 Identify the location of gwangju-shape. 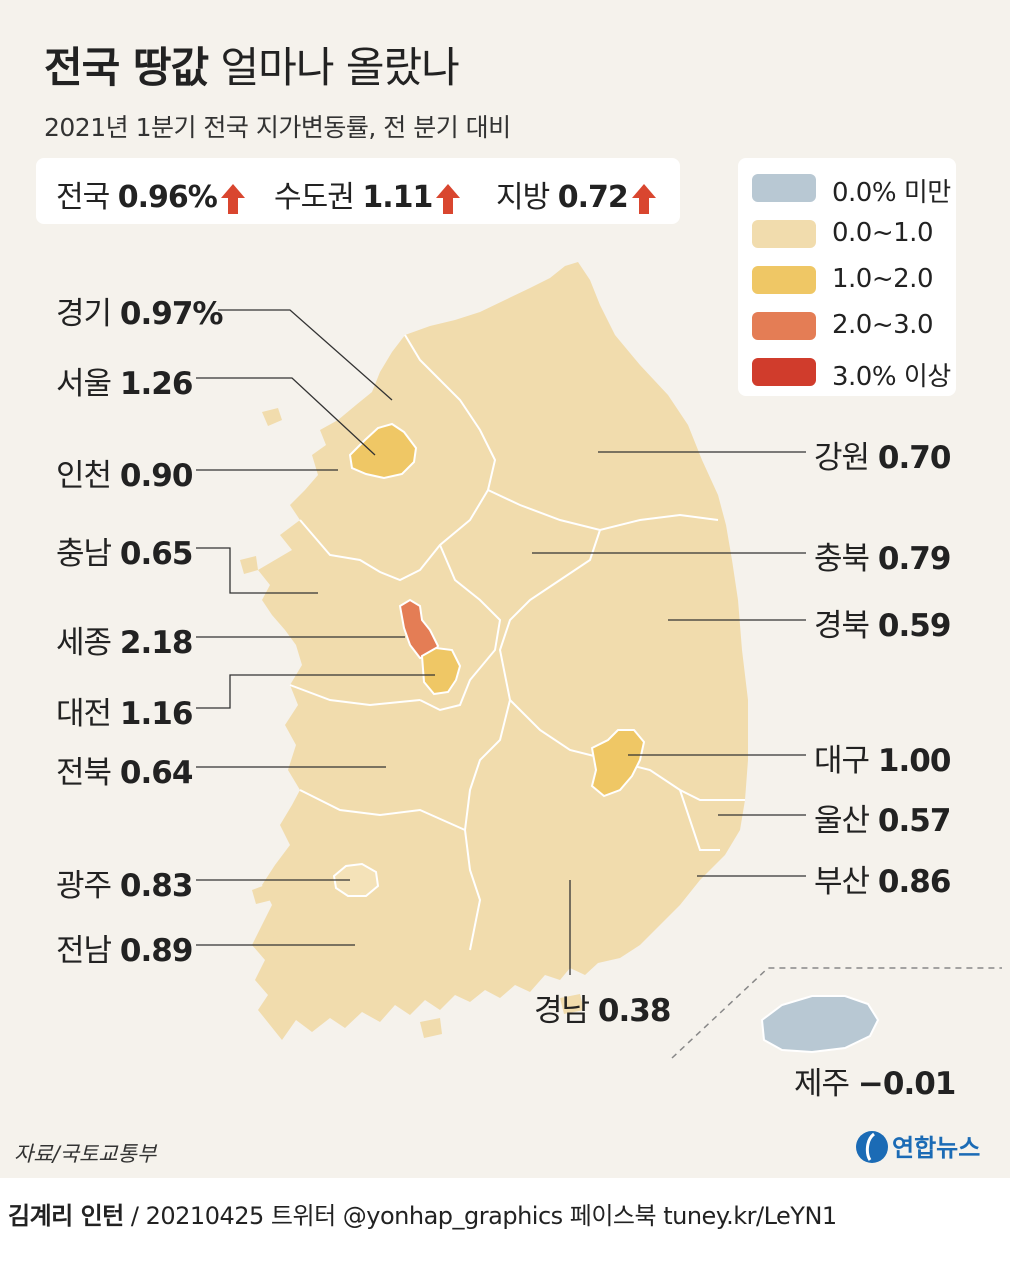
(356, 879).